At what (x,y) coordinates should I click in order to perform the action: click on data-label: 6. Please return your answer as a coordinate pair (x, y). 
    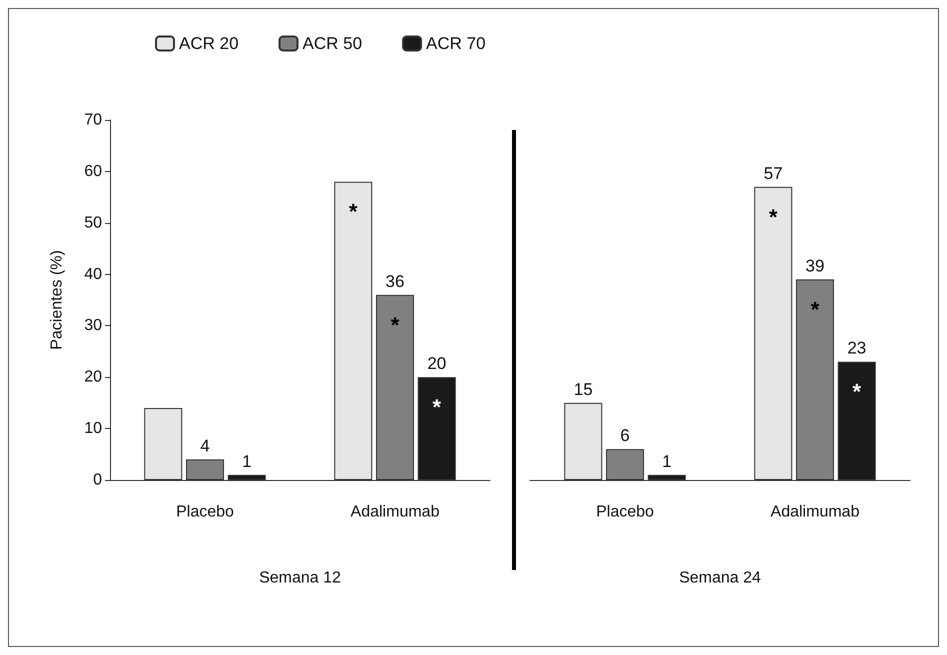
    Looking at the image, I should click on (625, 436).